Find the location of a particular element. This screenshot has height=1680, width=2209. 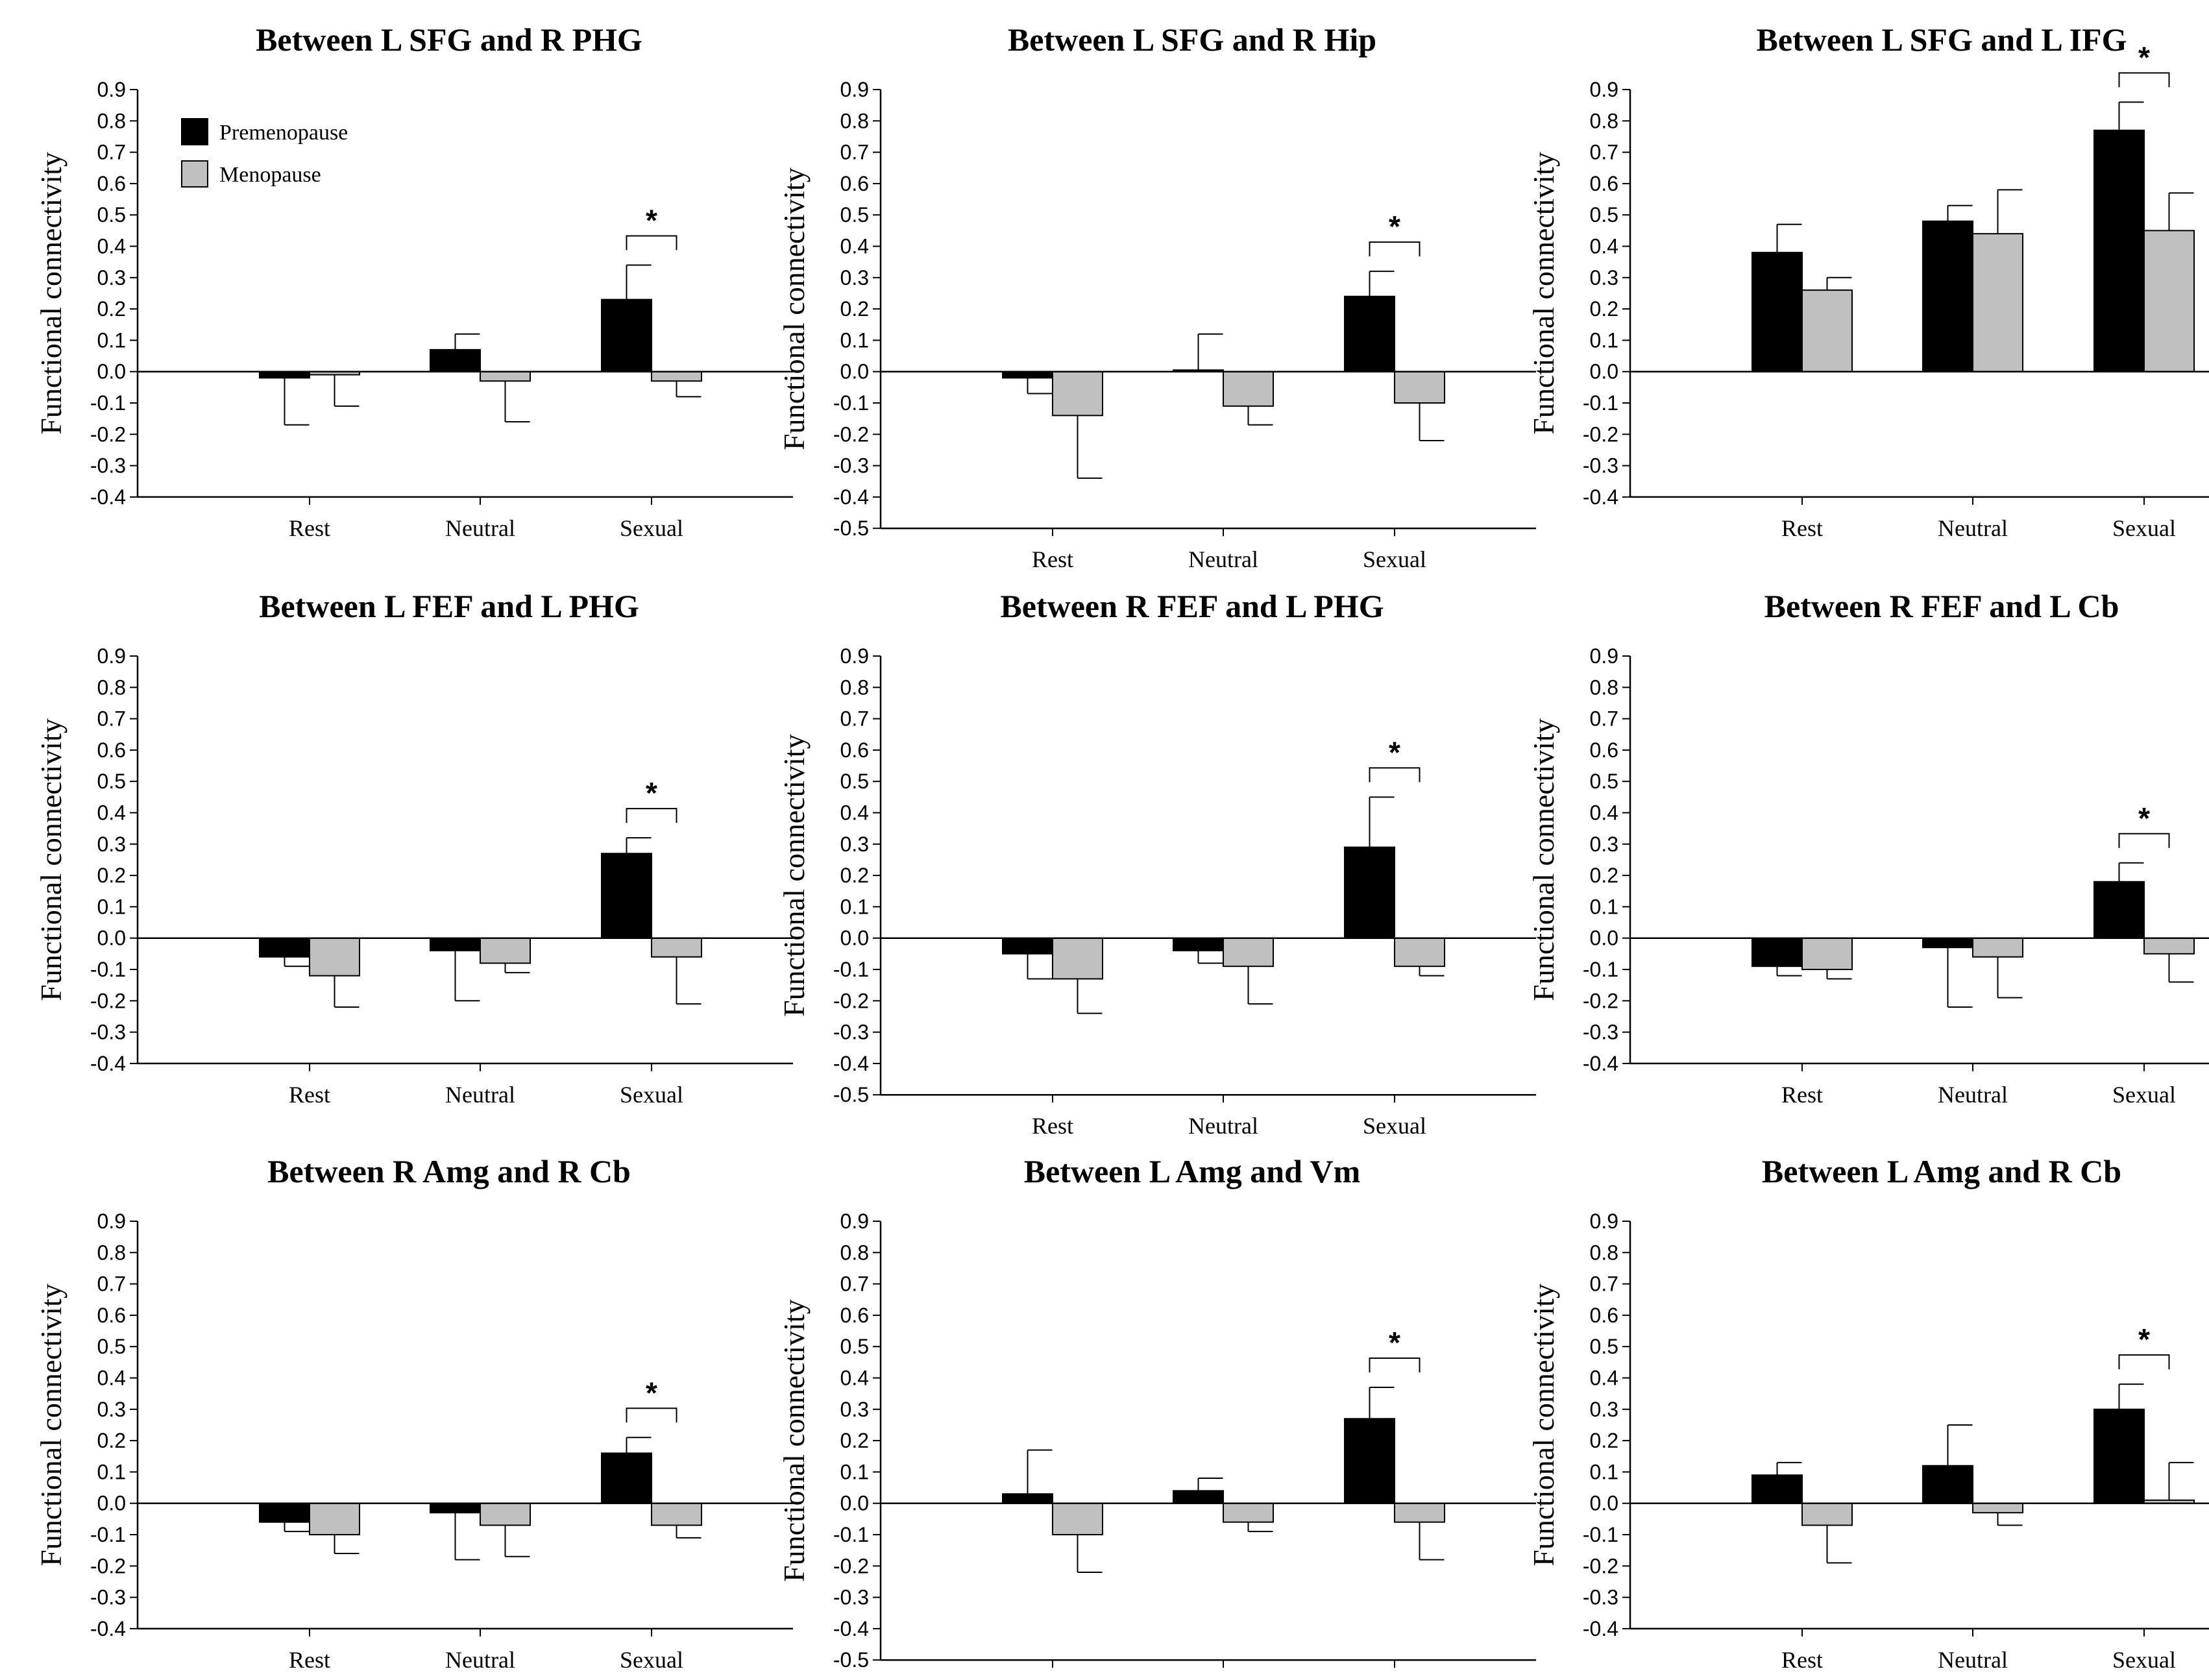

panel-title: Between L SFG and R Hip is located at coordinates (1192, 40).